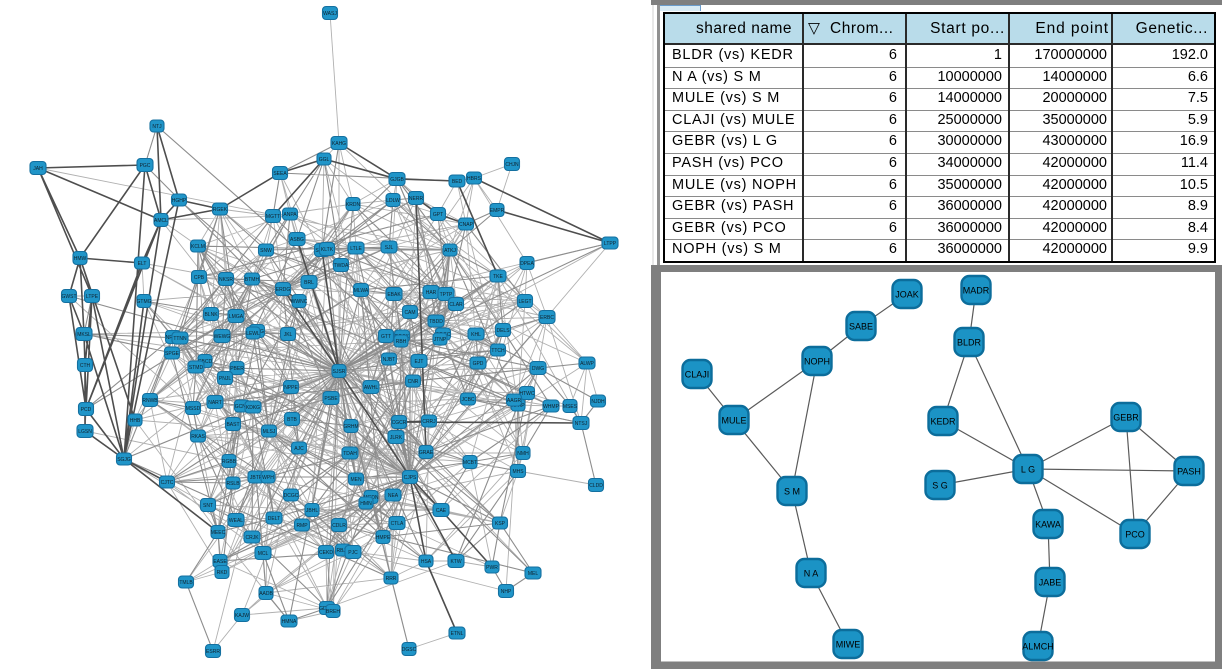 The height and width of the screenshot is (669, 1222). What do you see at coordinates (353, 205) in the screenshot?
I see `svg-text: KRDN` at bounding box center [353, 205].